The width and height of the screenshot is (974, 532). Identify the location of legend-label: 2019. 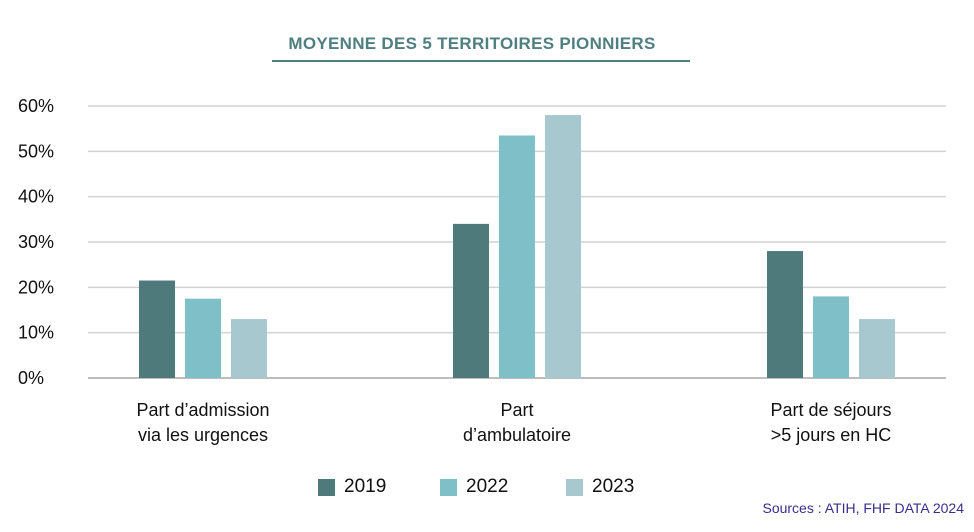
(365, 486).